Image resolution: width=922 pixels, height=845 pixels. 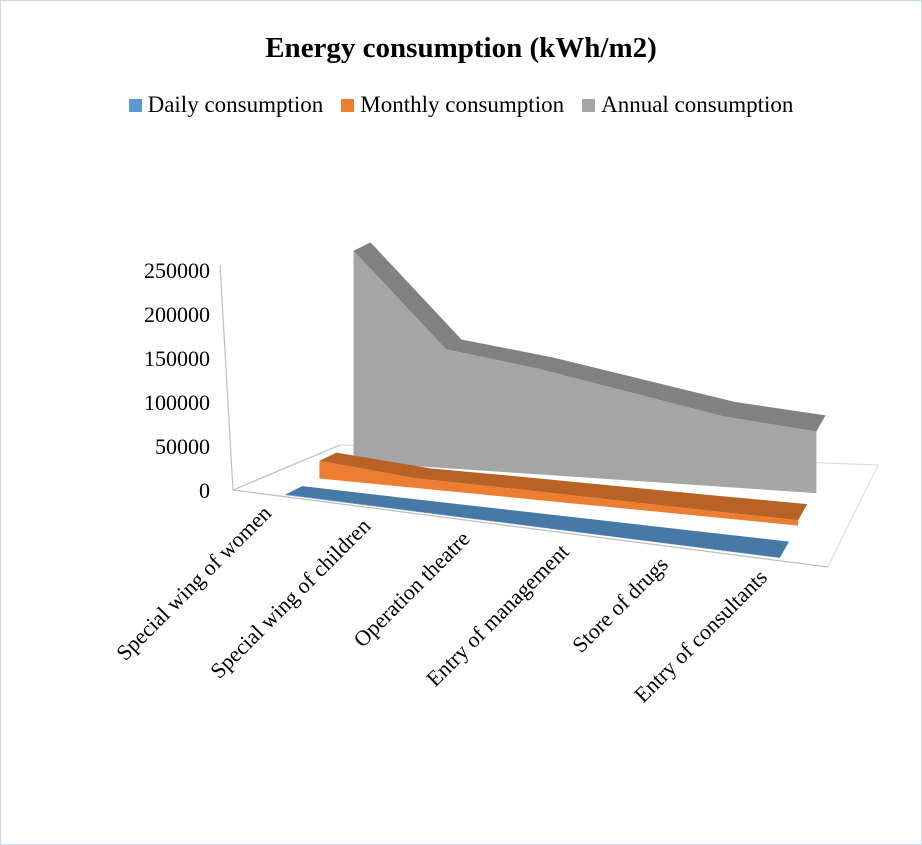 What do you see at coordinates (182, 446) in the screenshot?
I see `y-tick-label: 50000` at bounding box center [182, 446].